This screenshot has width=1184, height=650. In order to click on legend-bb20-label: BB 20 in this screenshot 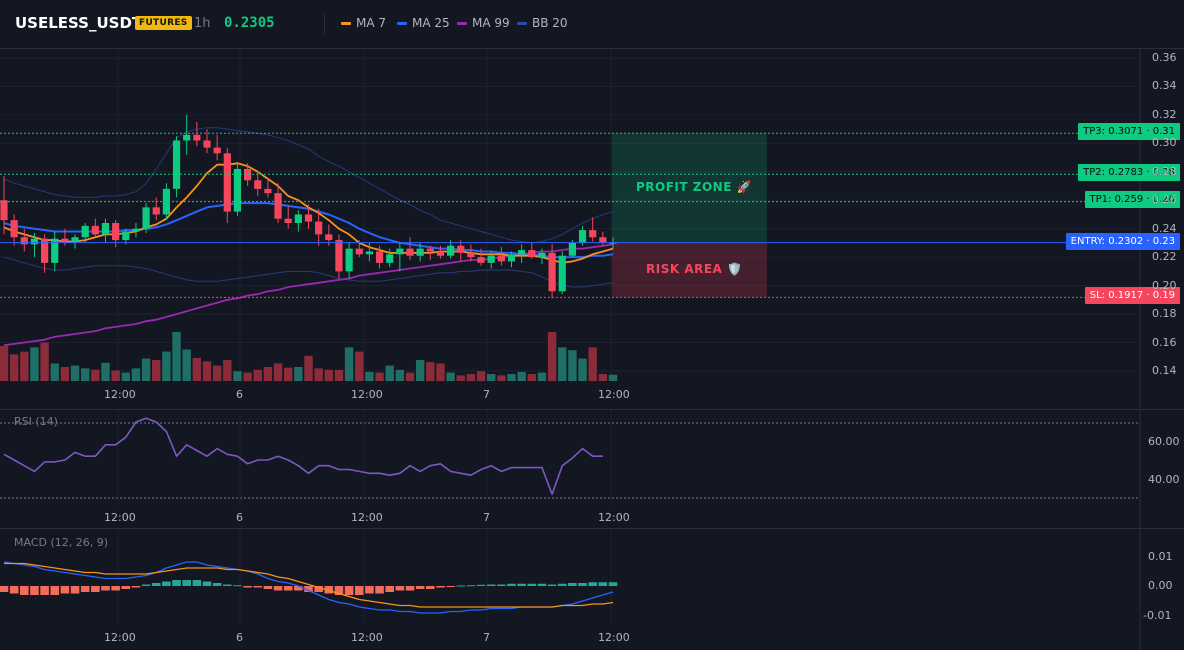, I will do `click(550, 23)`.